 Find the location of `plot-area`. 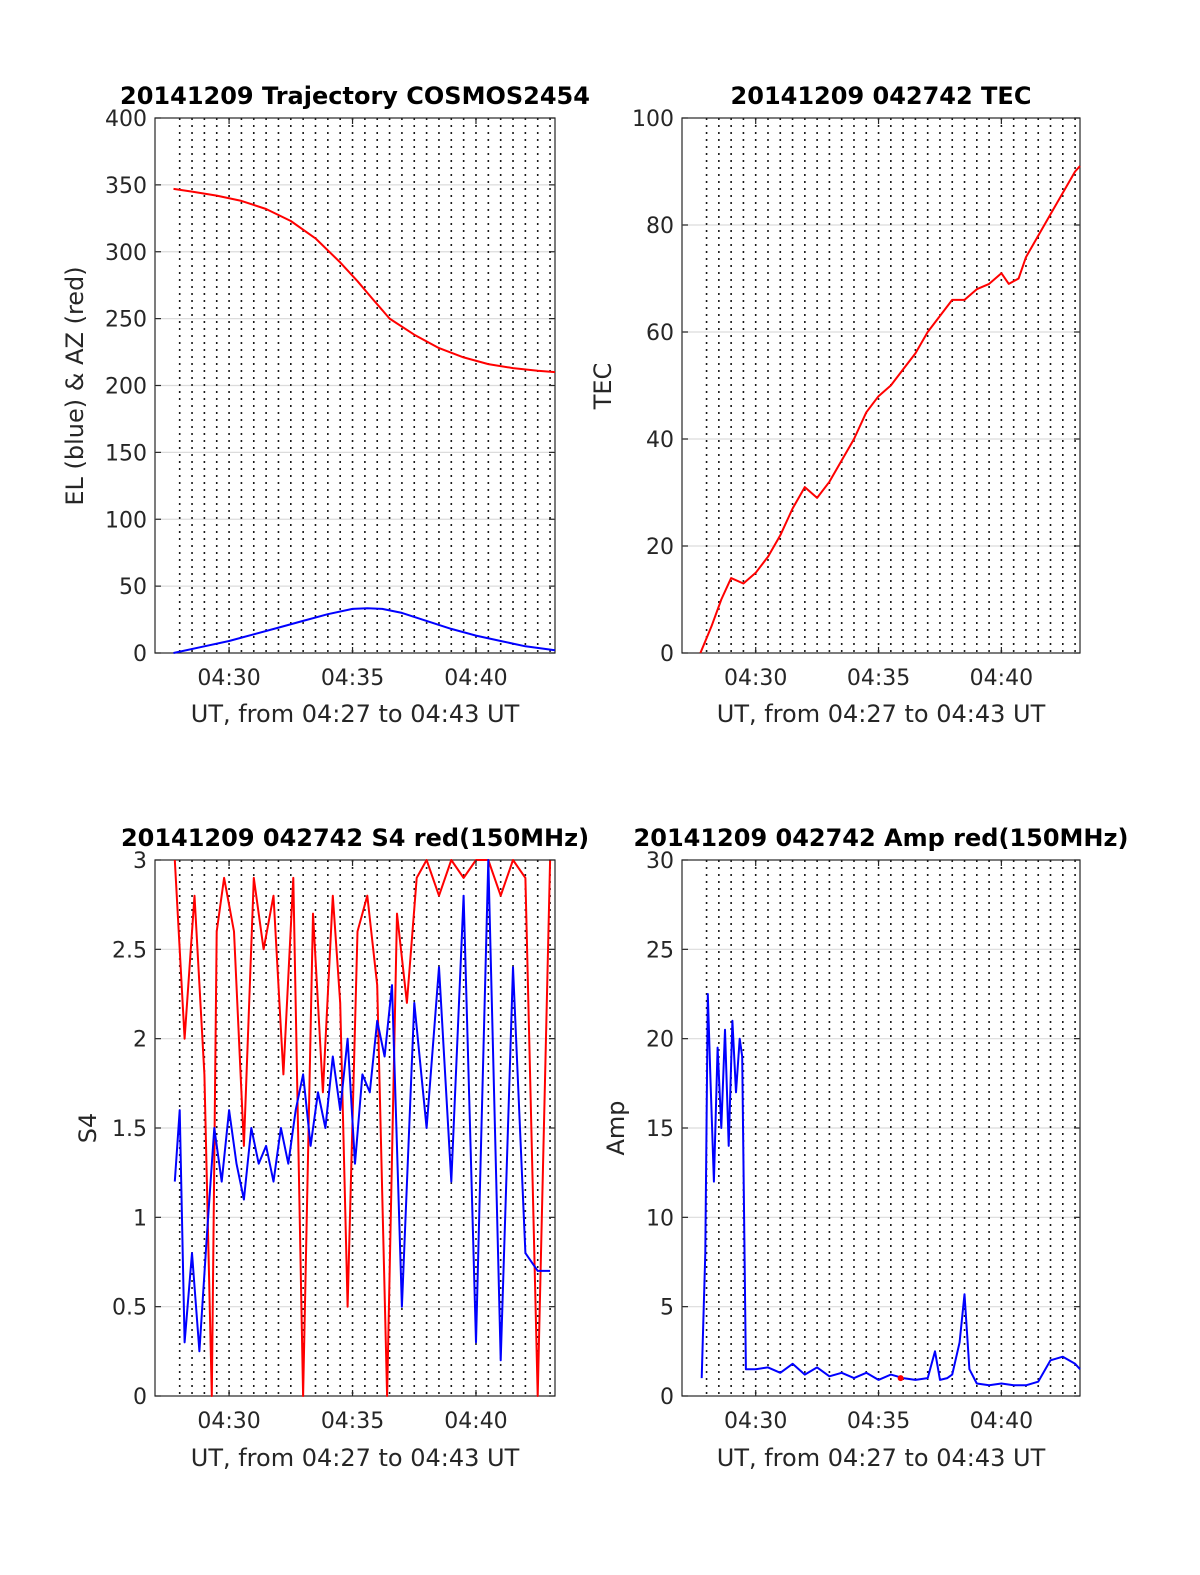

plot-area is located at coordinates (881, 385).